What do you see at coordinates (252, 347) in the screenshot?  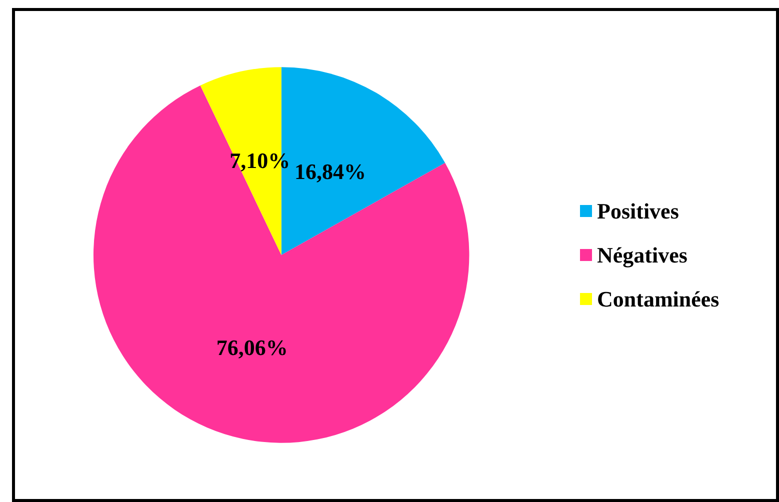 I see `data-label: 76,06%` at bounding box center [252, 347].